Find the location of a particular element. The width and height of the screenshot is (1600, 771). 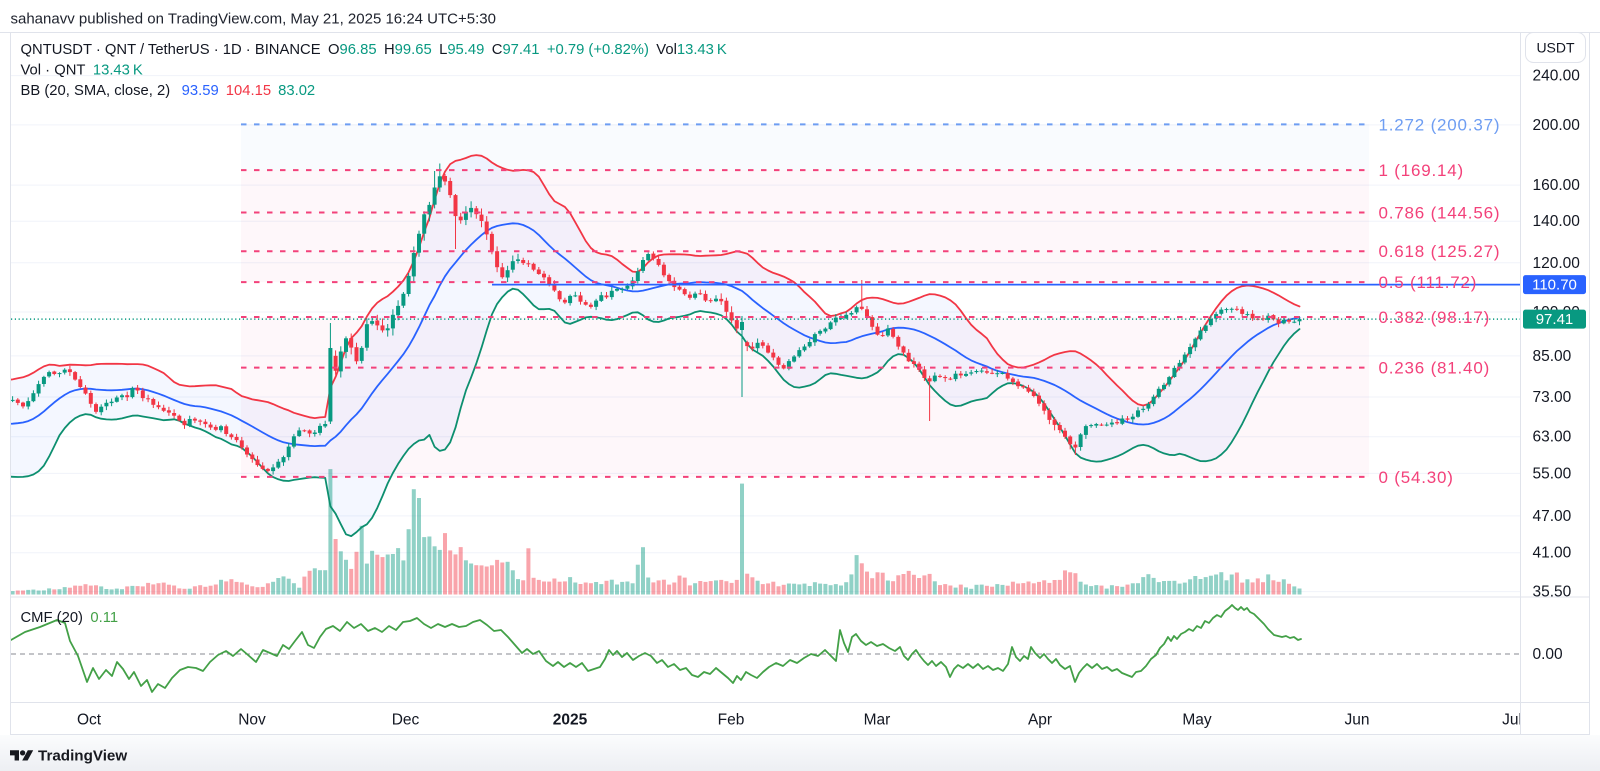

svg-text: 1 (169.14) is located at coordinates (1422, 170).